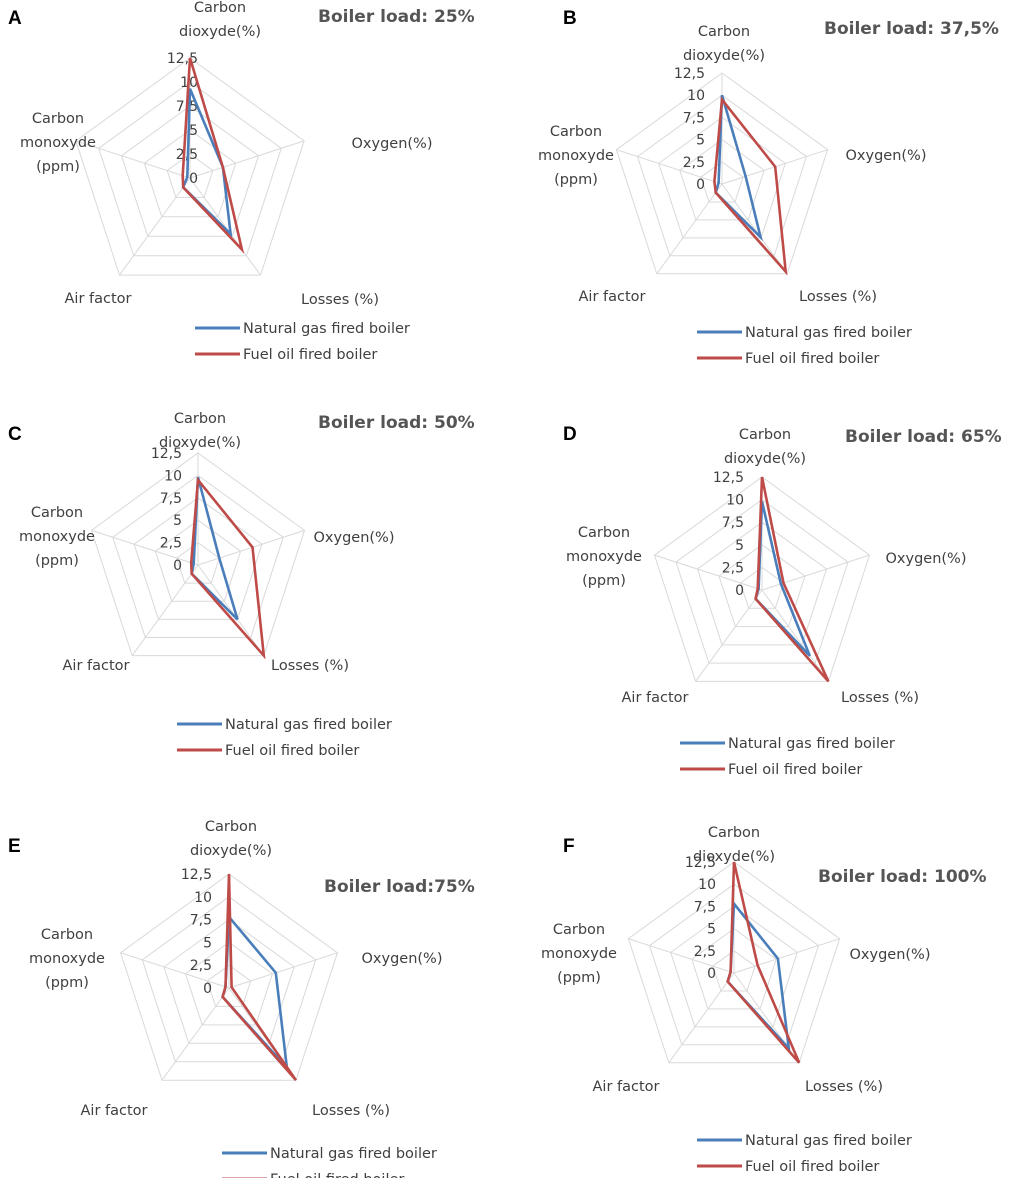 The width and height of the screenshot is (1010, 1178). What do you see at coordinates (14, 846) in the screenshot?
I see `panel-letter: E` at bounding box center [14, 846].